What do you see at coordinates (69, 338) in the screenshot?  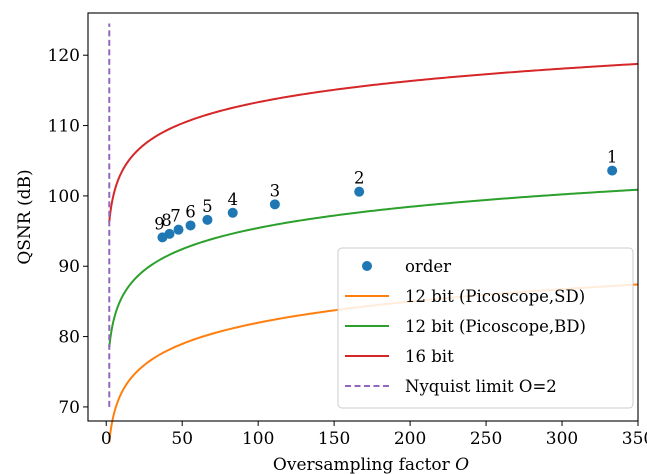 I see `y-tick-label: 80` at bounding box center [69, 338].